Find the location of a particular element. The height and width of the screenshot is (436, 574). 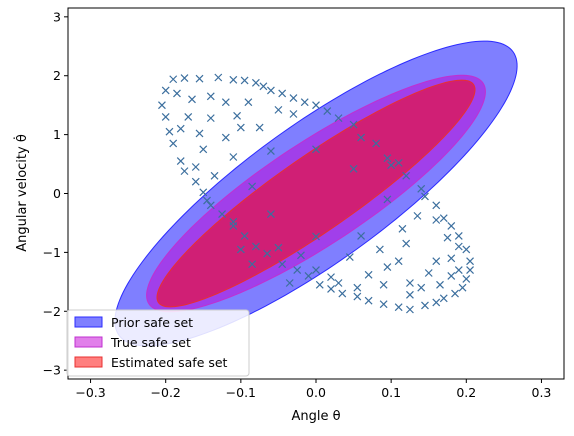

y-tick-label: 3 is located at coordinates (57, 16).